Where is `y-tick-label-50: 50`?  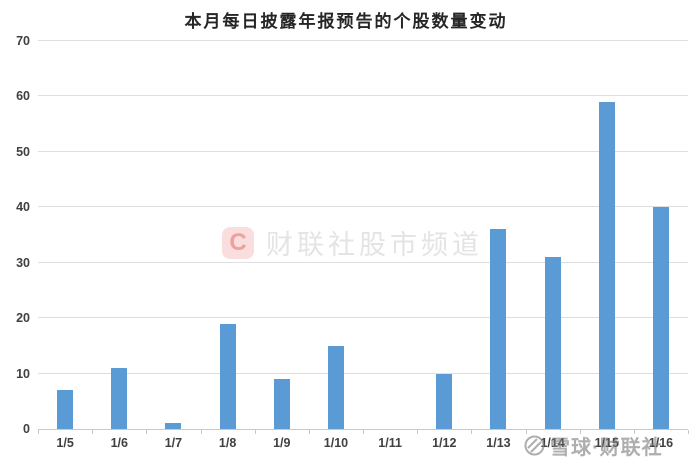
y-tick-label-50: 50 is located at coordinates (23, 151).